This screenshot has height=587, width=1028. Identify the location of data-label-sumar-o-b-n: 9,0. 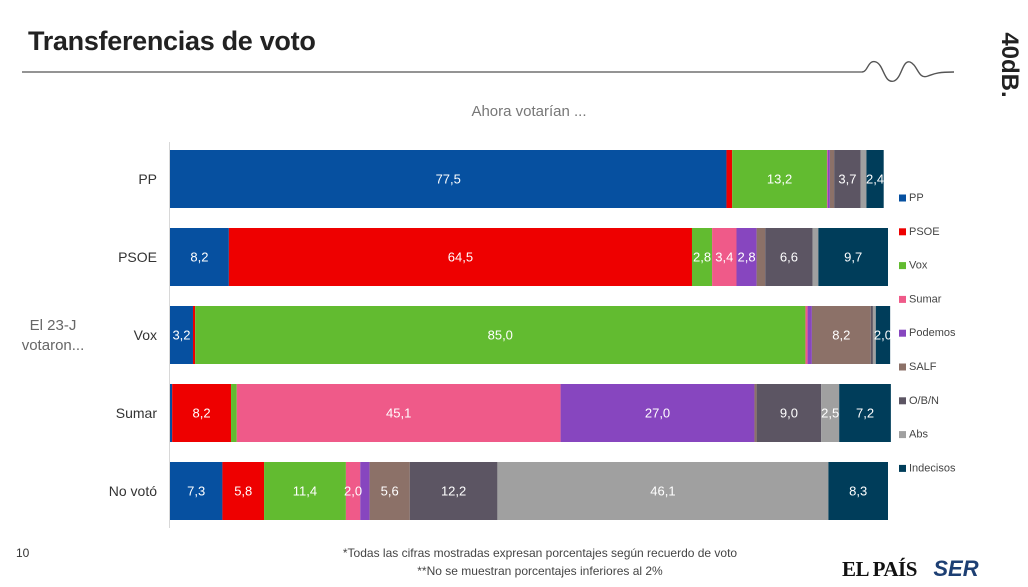
(789, 413).